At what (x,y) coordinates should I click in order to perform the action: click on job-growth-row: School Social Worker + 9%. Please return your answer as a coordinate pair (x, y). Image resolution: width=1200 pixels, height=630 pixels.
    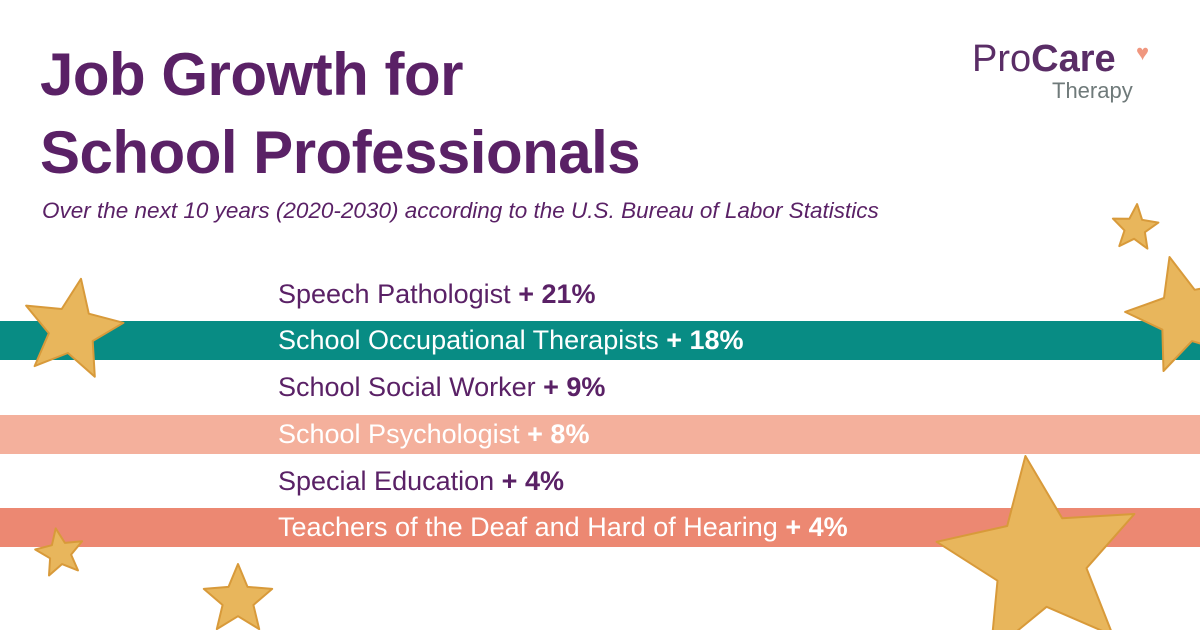
    Looking at the image, I should click on (600, 387).